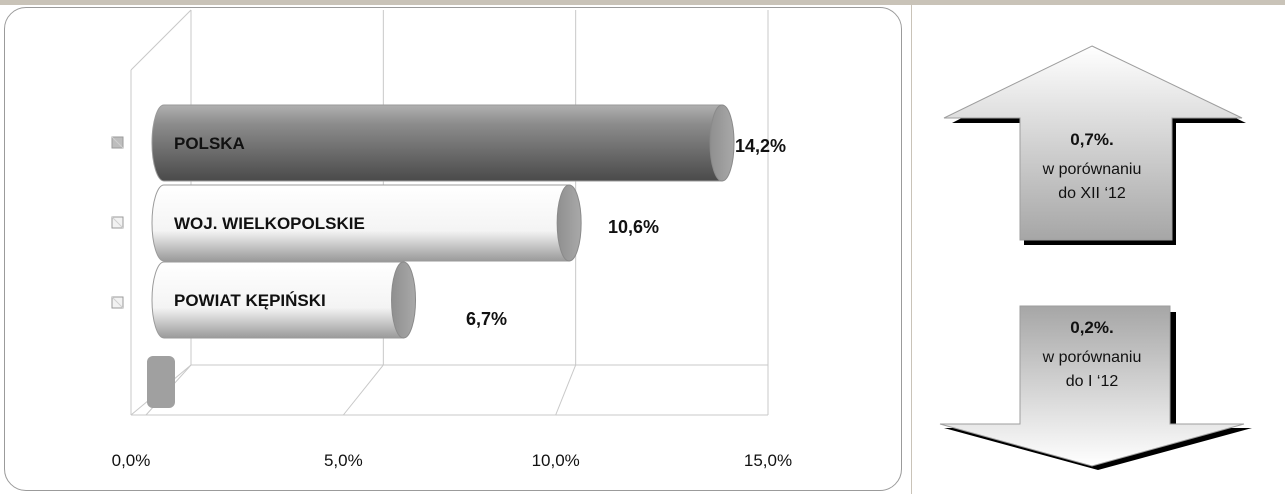 This screenshot has height=494, width=1285. Describe the element at coordinates (161, 40) in the screenshot. I see `side-wall-top` at that location.